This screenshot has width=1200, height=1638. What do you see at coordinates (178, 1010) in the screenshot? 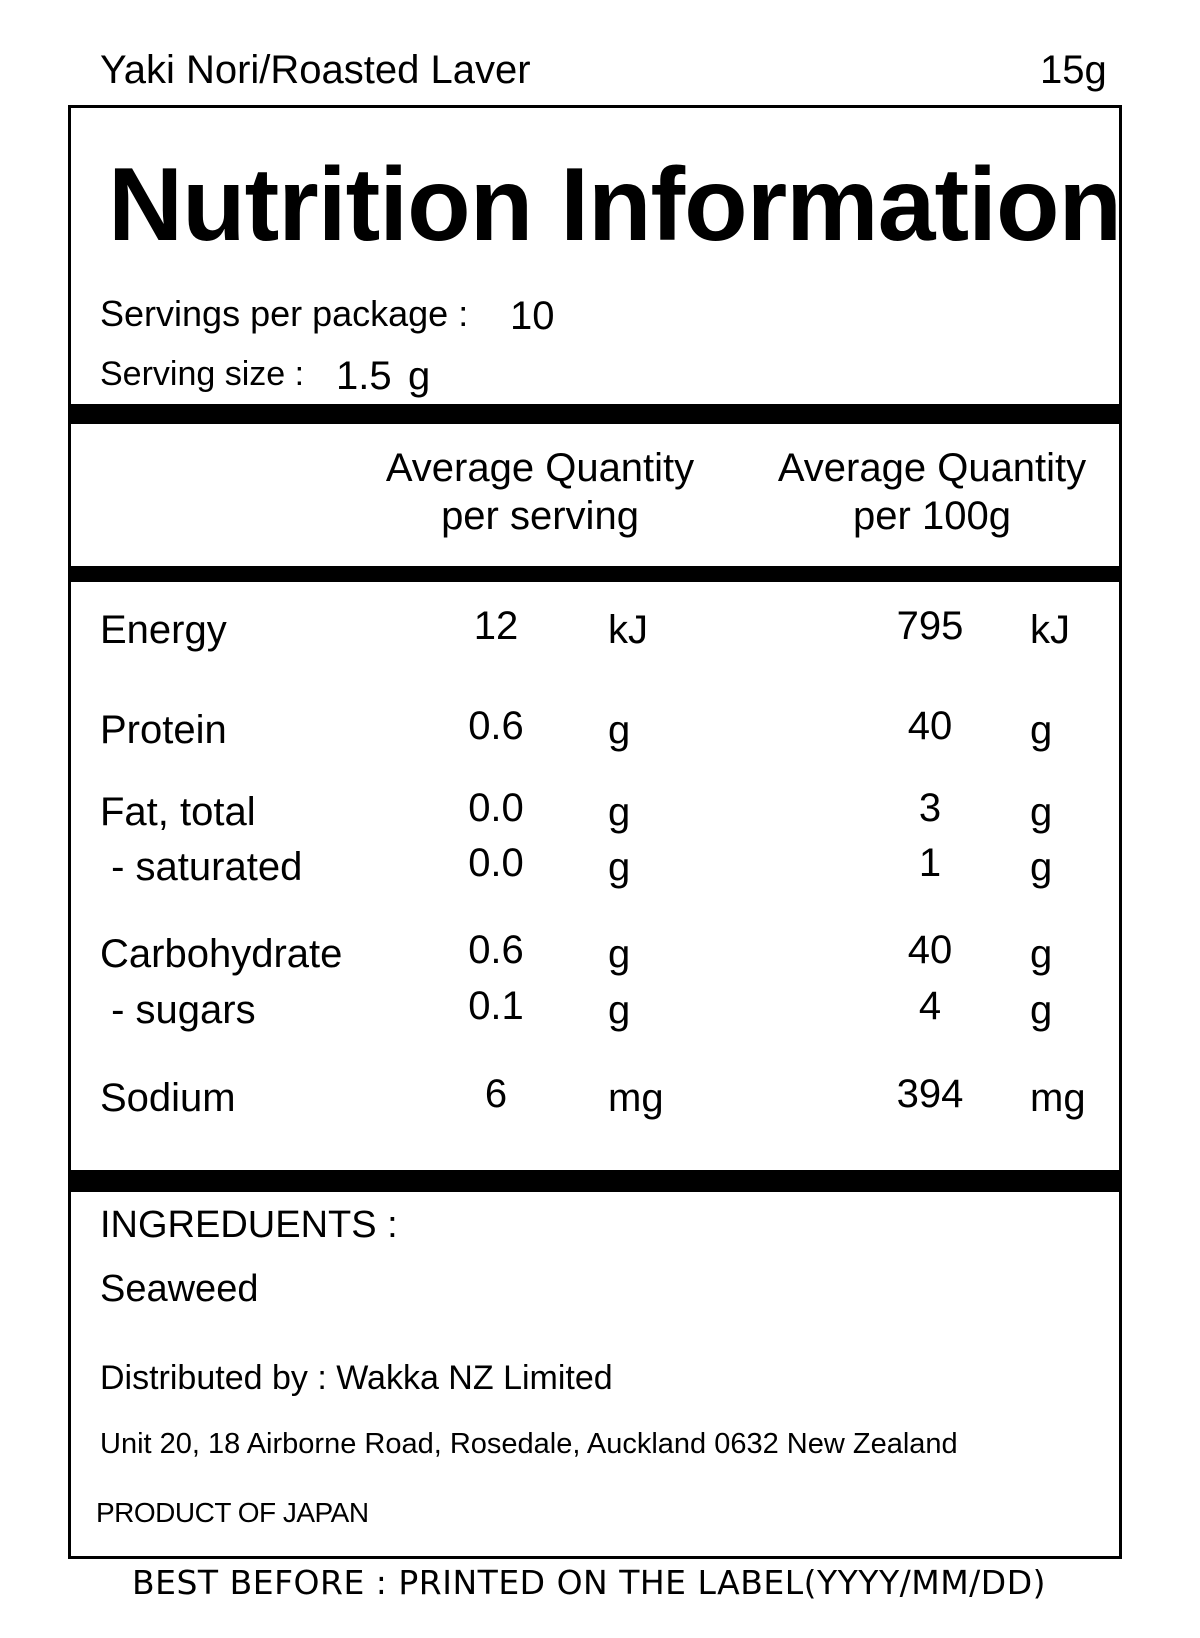
I see `nutrient-label: - sugars` at bounding box center [178, 1010].